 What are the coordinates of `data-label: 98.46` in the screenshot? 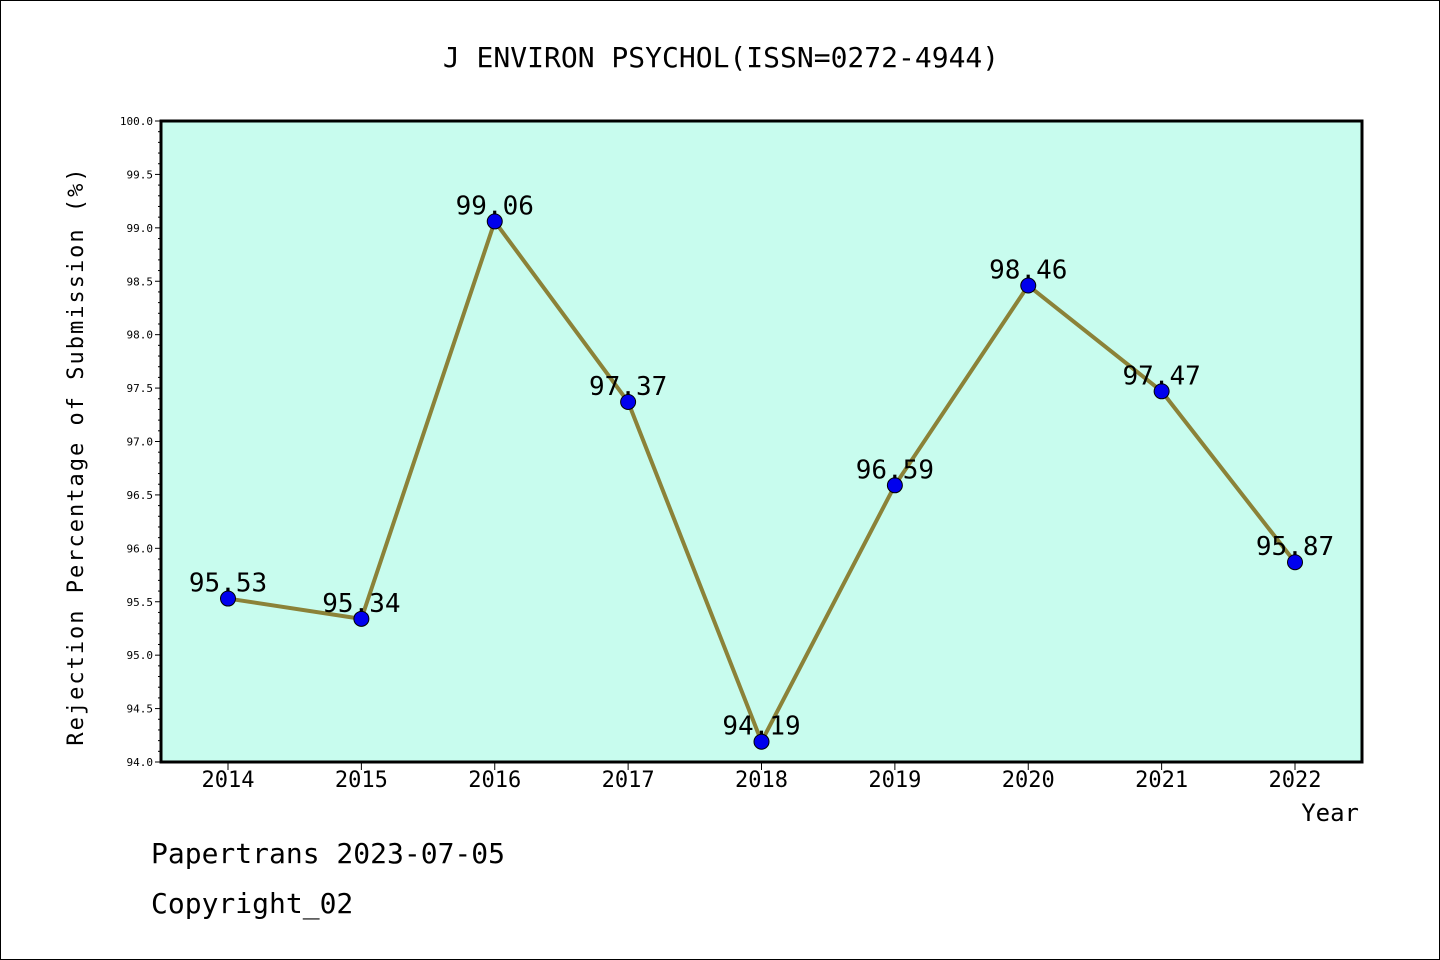 It's located at (1028, 271).